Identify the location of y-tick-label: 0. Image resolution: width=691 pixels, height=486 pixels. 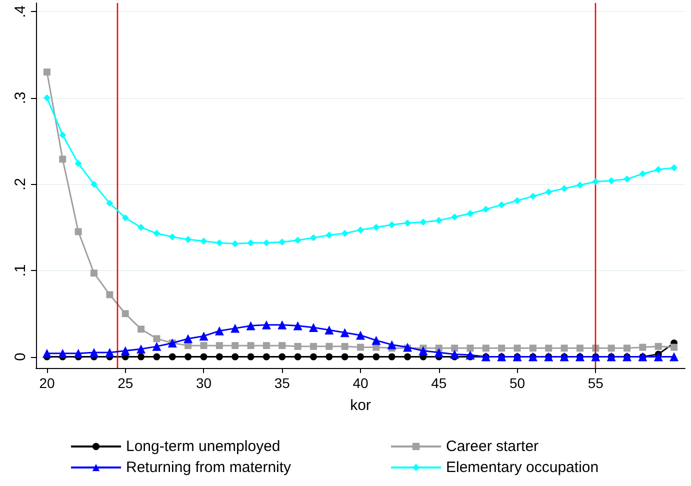
(20, 356).